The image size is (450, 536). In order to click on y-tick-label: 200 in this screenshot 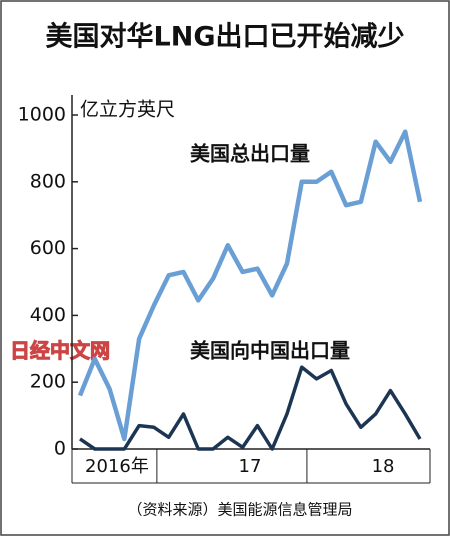, I will do `click(48, 382)`.